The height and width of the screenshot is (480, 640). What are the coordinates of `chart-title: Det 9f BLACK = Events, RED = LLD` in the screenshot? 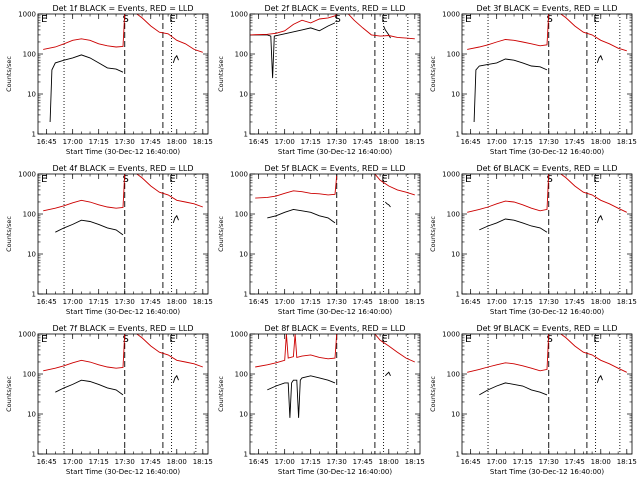 It's located at (546, 328).